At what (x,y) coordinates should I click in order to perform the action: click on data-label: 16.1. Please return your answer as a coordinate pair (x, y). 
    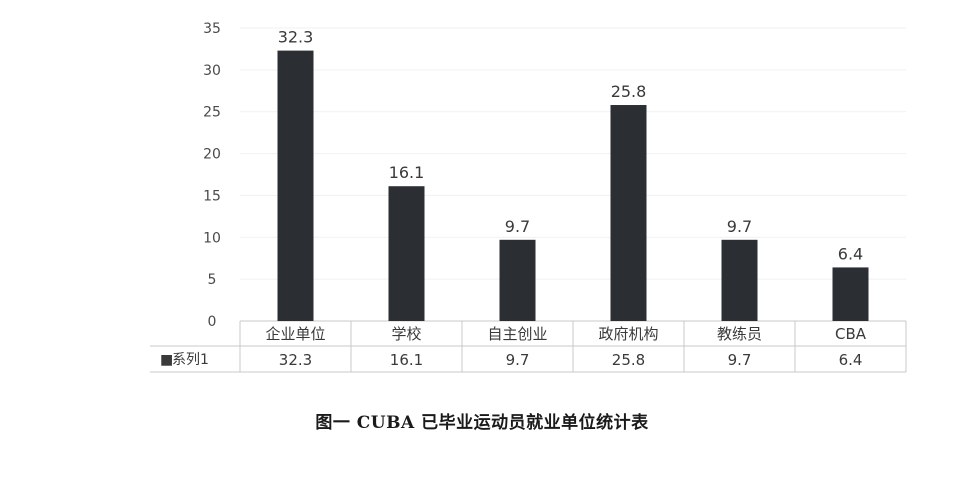
    Looking at the image, I should click on (407, 172).